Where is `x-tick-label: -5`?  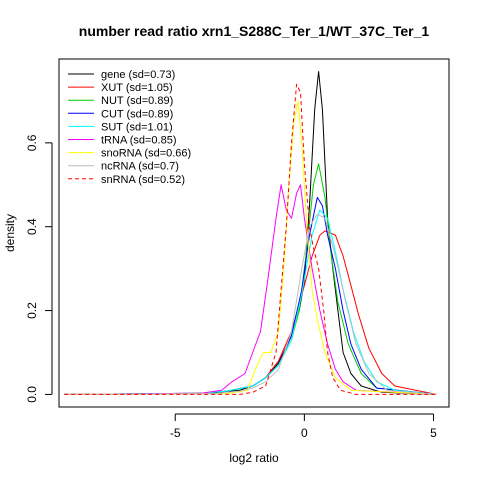
x-tick-label: -5 is located at coordinates (175, 433).